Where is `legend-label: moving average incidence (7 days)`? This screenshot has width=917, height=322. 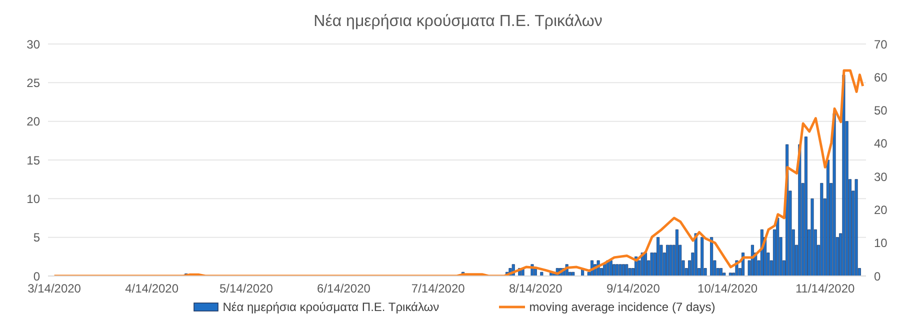
legend-label: moving average incidence (7 days) is located at coordinates (622, 307).